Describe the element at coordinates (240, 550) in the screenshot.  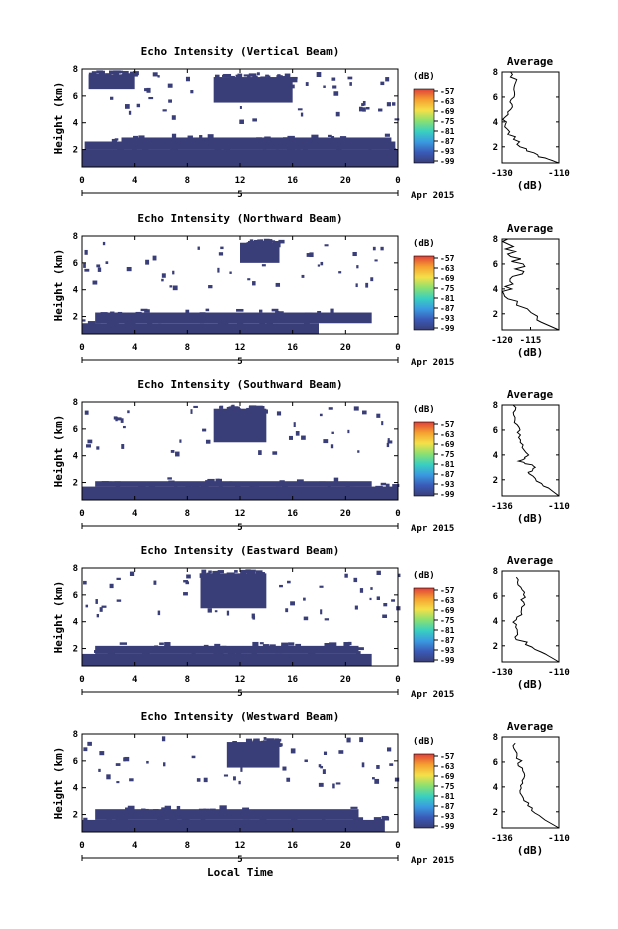
I see `panel-title: Echo Intensity (Eastward Beam)` at that location.